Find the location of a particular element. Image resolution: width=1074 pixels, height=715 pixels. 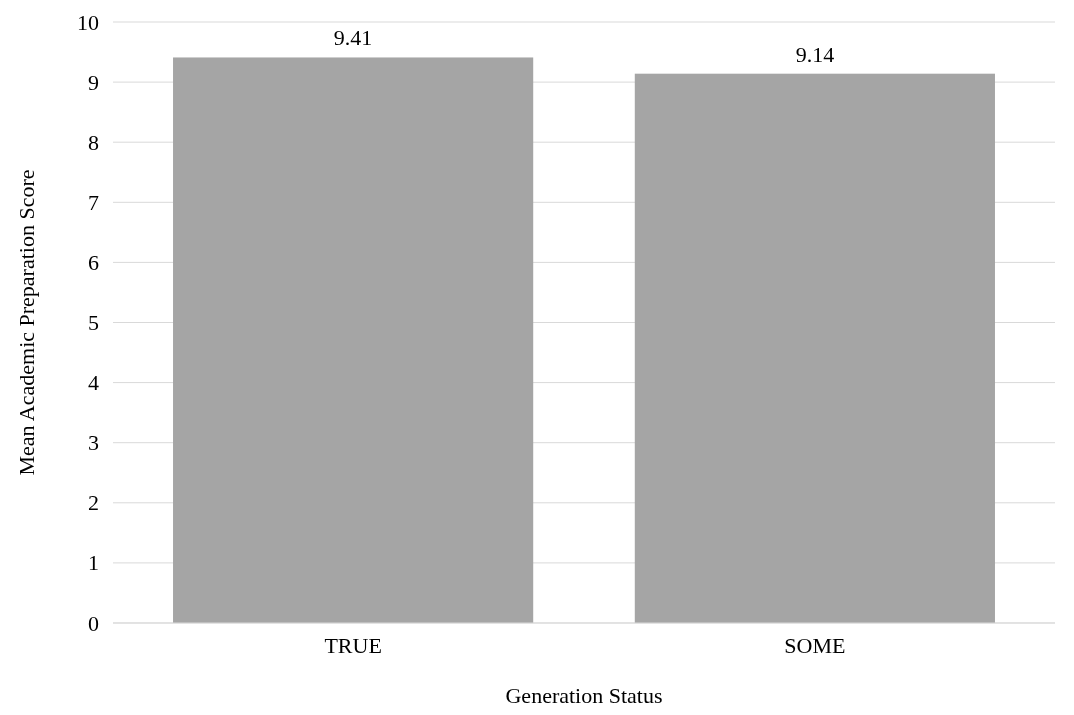

y-tick-label: 4 is located at coordinates (93, 383).